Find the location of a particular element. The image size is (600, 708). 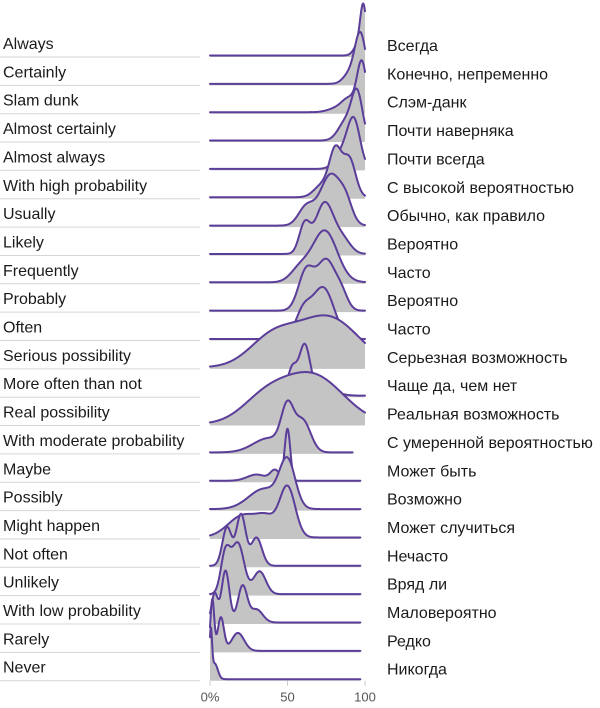

ridge-line-certainly is located at coordinates (287, 57).